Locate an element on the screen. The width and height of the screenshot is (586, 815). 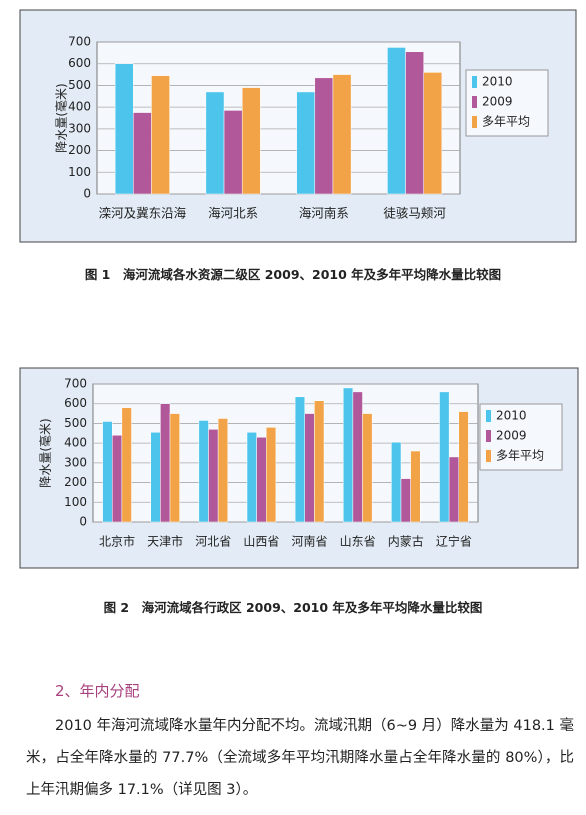
x-tick-label: 徒骇马颊河 is located at coordinates (414, 213).